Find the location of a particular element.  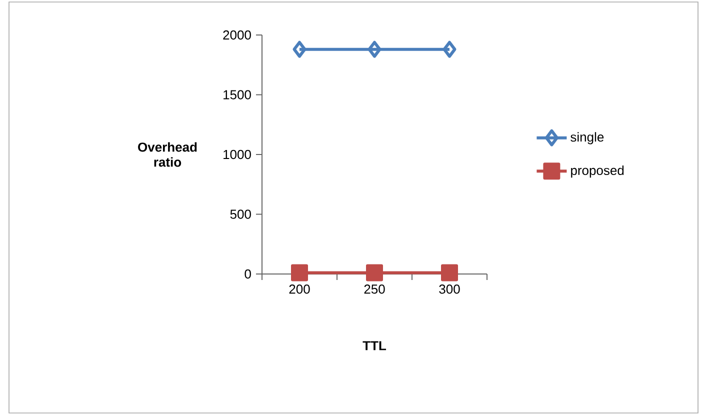

legend-label: proposed is located at coordinates (597, 171).